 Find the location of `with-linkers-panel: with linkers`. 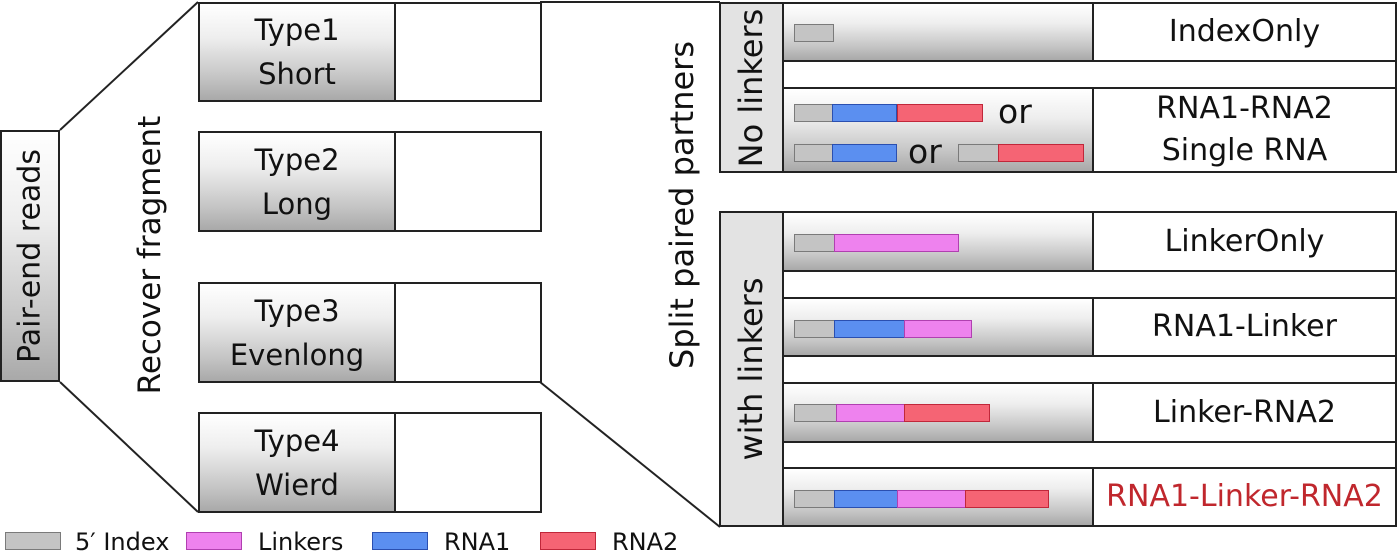

with-linkers-panel: with linkers is located at coordinates (751, 369).